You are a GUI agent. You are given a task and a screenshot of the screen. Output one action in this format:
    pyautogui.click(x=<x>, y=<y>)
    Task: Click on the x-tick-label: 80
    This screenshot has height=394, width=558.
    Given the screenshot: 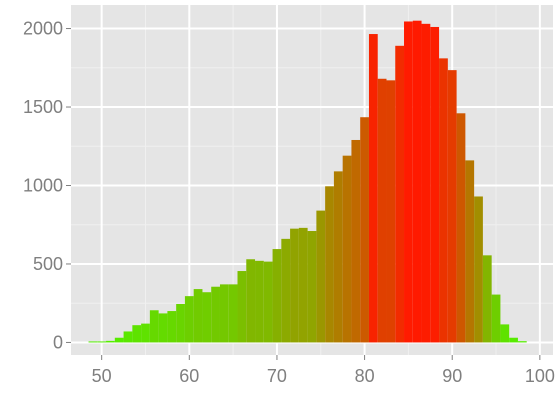 What is the action you would take?
    pyautogui.click(x=365, y=376)
    